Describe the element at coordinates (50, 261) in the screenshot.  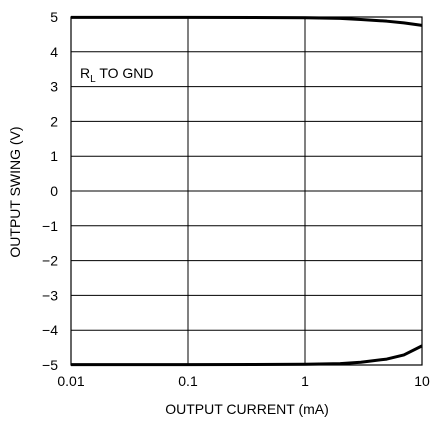
I see `y-tick-label: −2` at that location.